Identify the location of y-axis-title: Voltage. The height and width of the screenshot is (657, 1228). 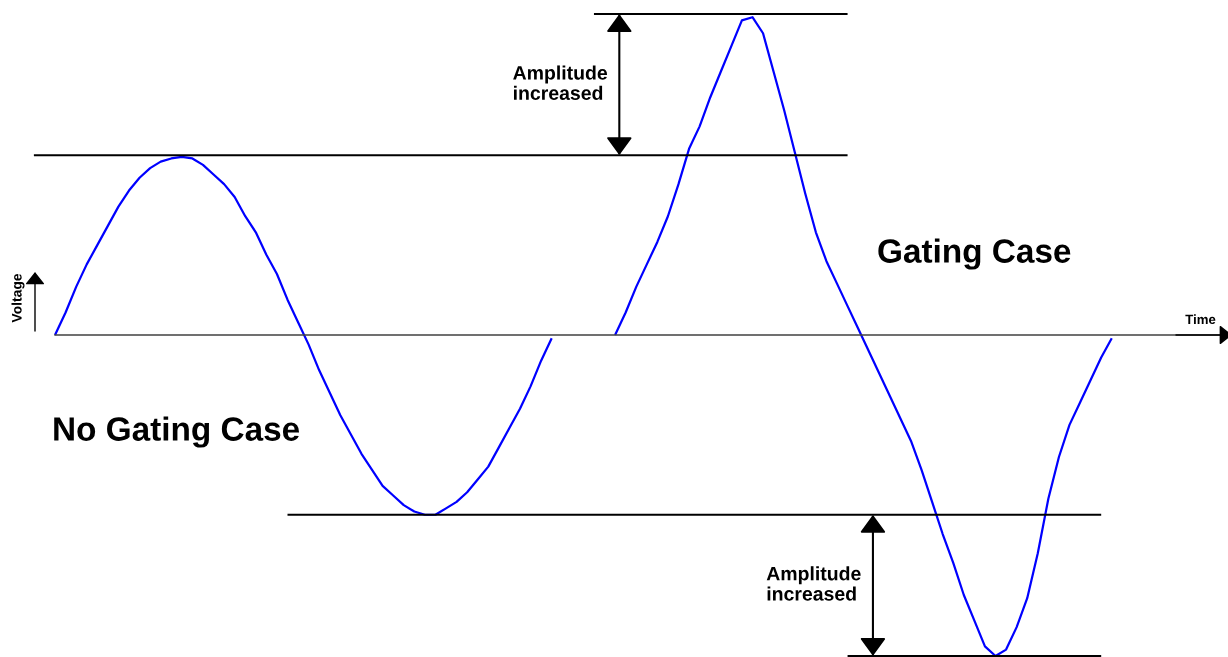
(18, 298).